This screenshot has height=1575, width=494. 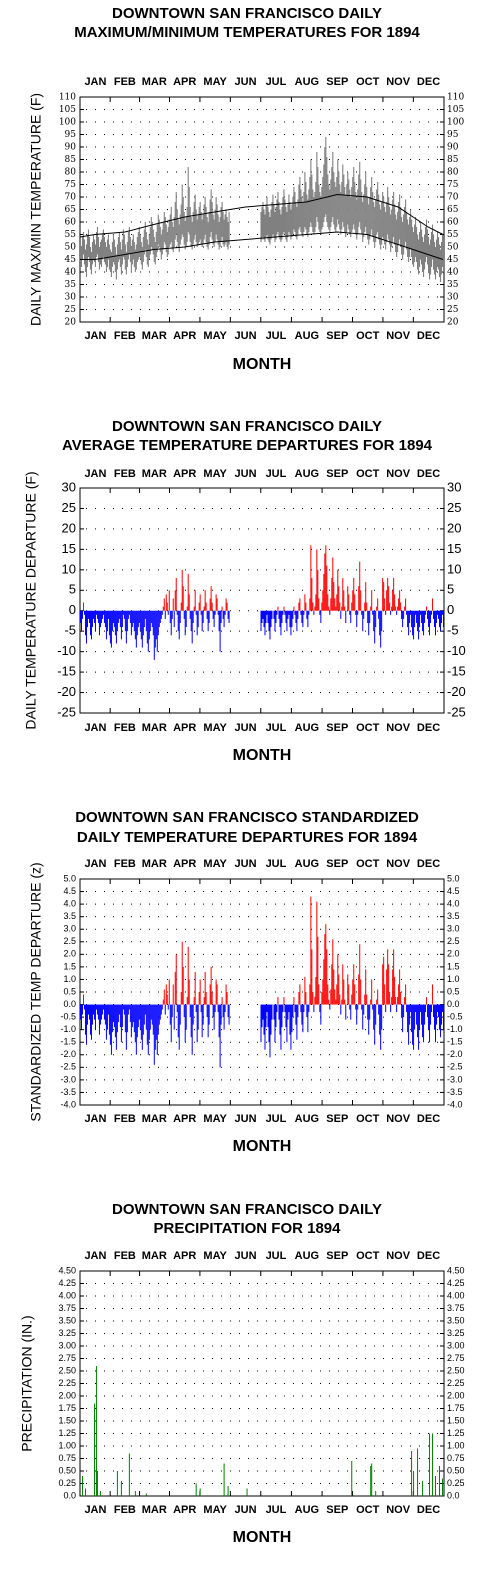 I want to click on plot-frame, so click(x=262, y=600).